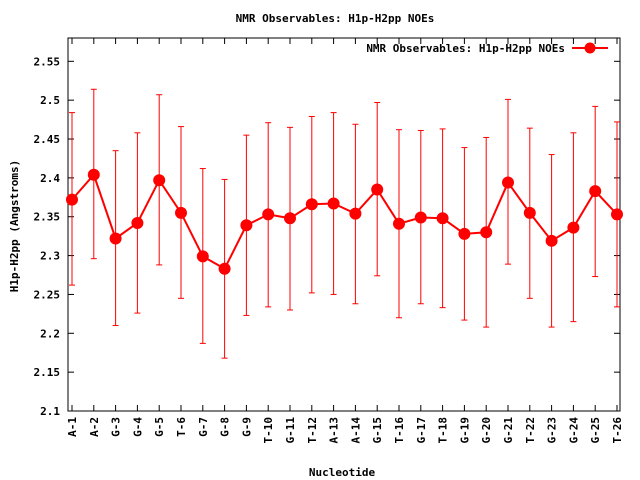 The height and width of the screenshot is (480, 640). What do you see at coordinates (465, 48) in the screenshot?
I see `legend-label: NMR Observables: H1p-H2pp NOEs` at bounding box center [465, 48].